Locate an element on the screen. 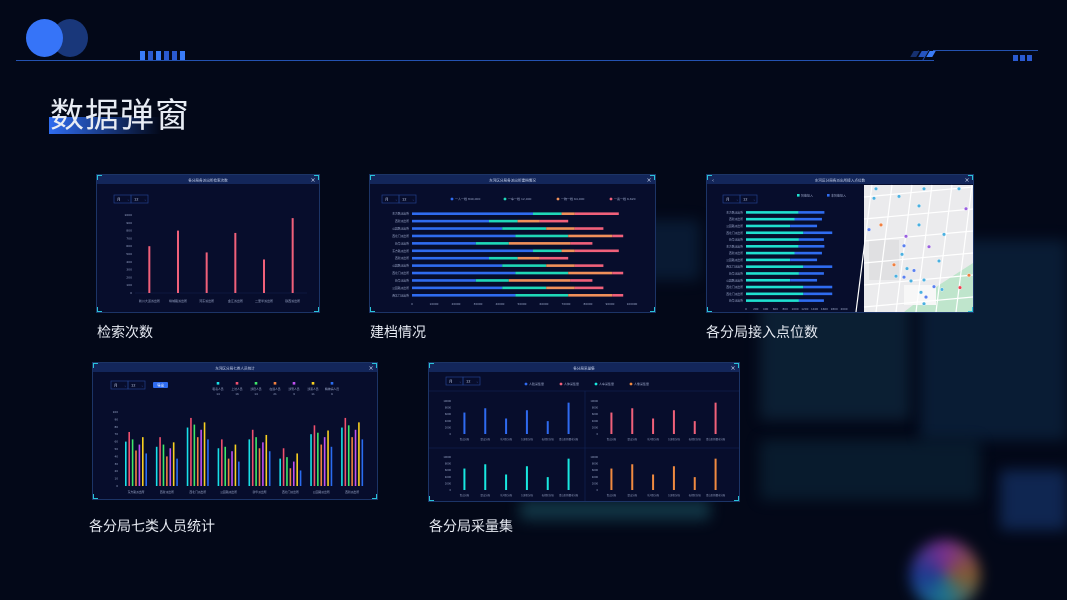 This screenshot has width=1067, height=600. export-button-label: 导出 is located at coordinates (160, 384).